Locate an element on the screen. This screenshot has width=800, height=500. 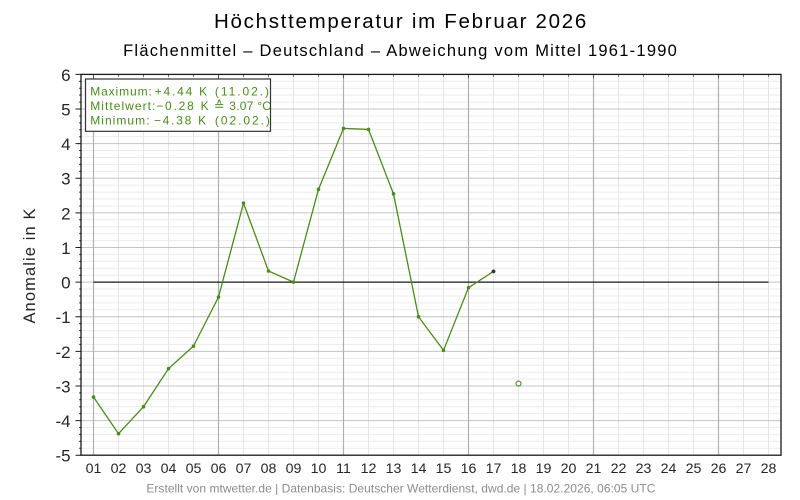
svg-text: 06 is located at coordinates (219, 469).